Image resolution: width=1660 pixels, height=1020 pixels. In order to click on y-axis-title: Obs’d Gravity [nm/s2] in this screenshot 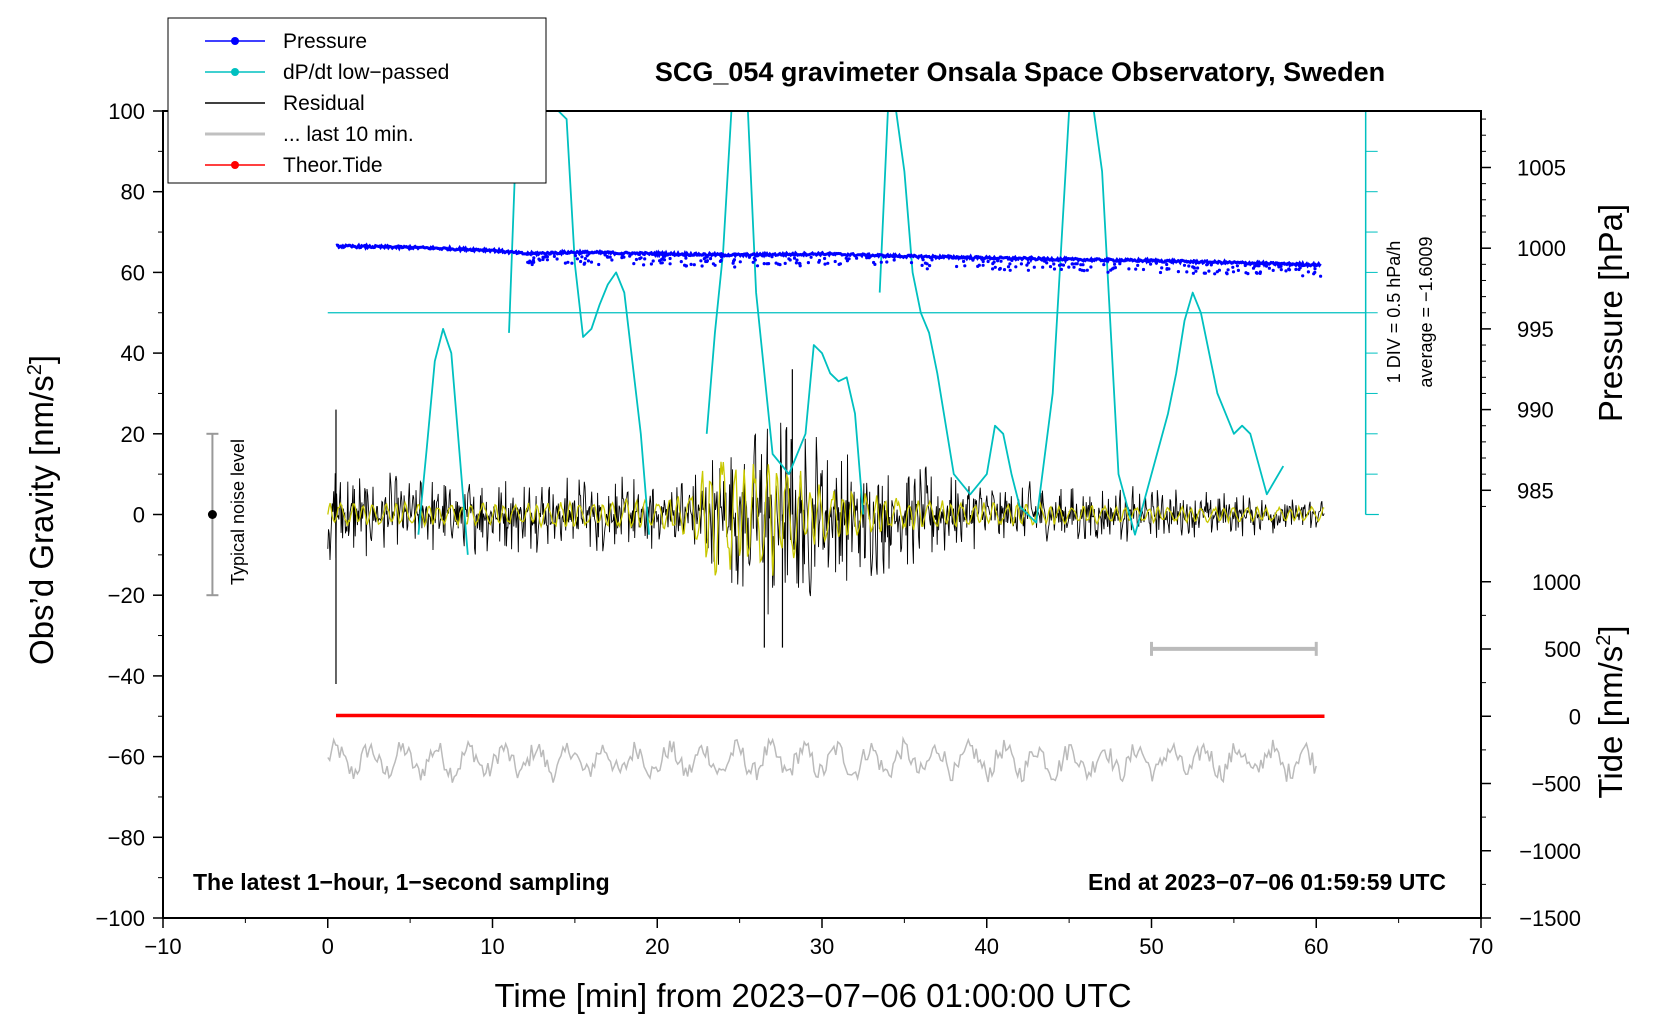, I will do `click(41, 510)`.